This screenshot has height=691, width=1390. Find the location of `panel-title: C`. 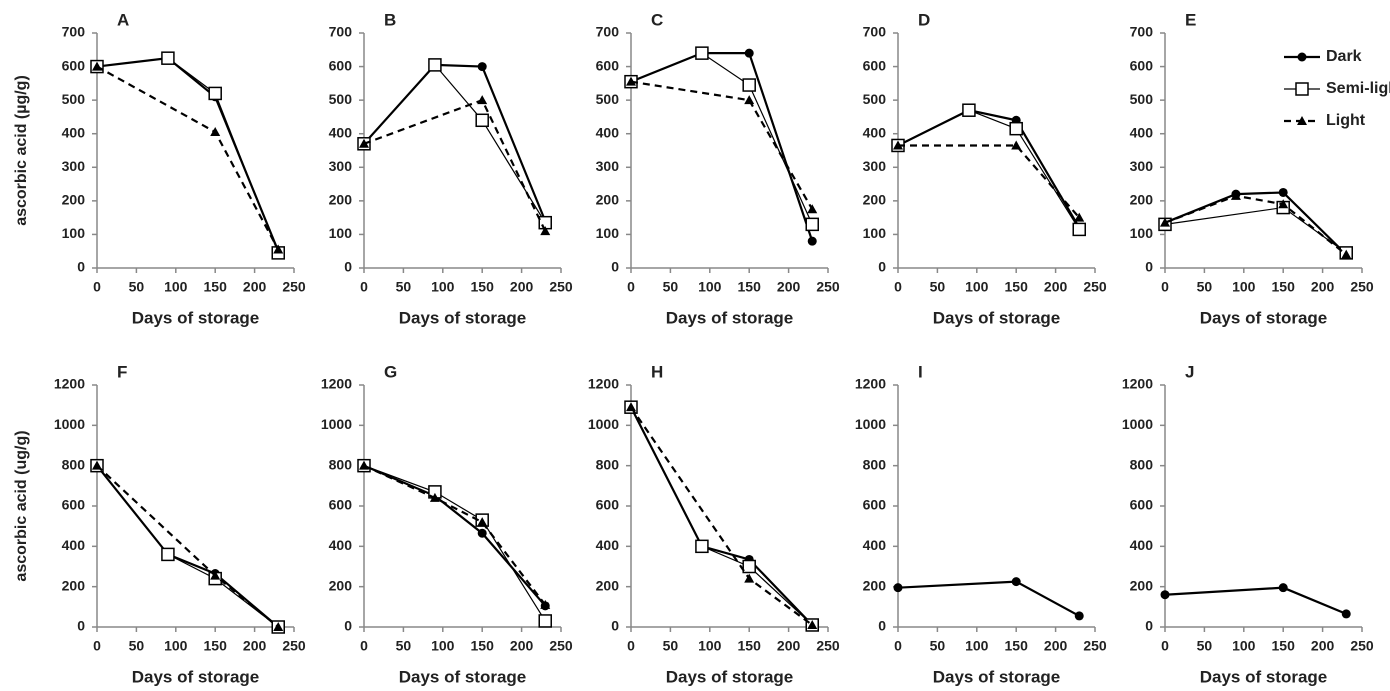

panel-title: C is located at coordinates (657, 19).